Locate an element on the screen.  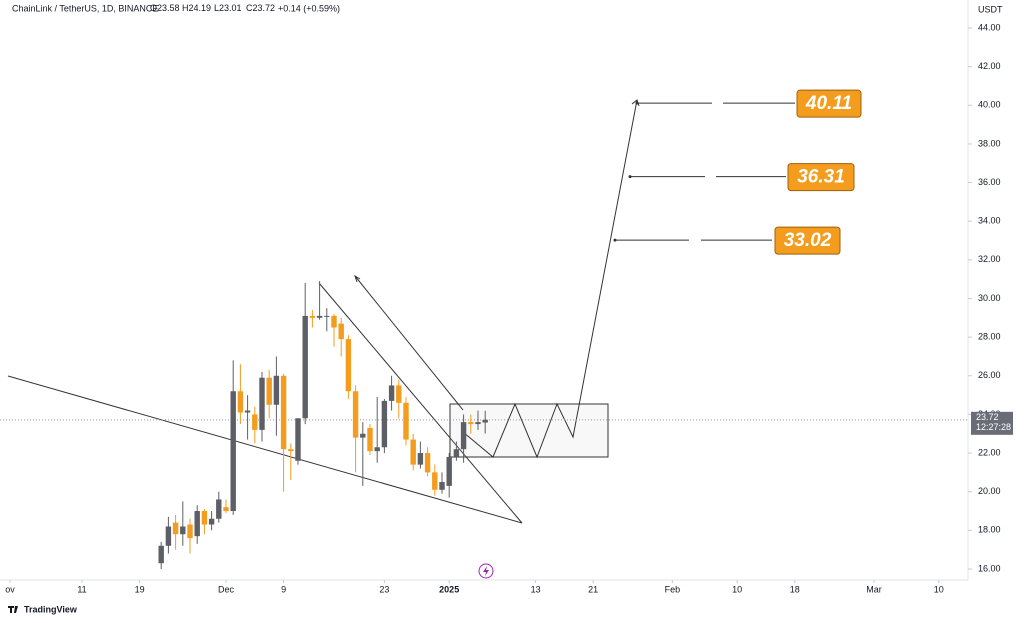
x-tick-label: Mar is located at coordinates (874, 589).